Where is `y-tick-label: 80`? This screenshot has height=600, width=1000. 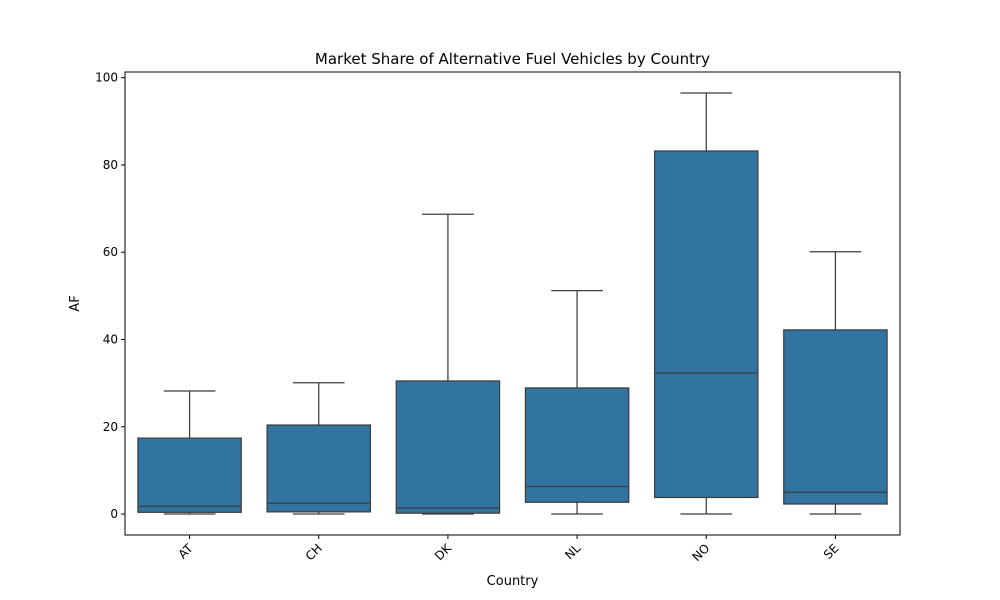 y-tick-label: 80 is located at coordinates (110, 165).